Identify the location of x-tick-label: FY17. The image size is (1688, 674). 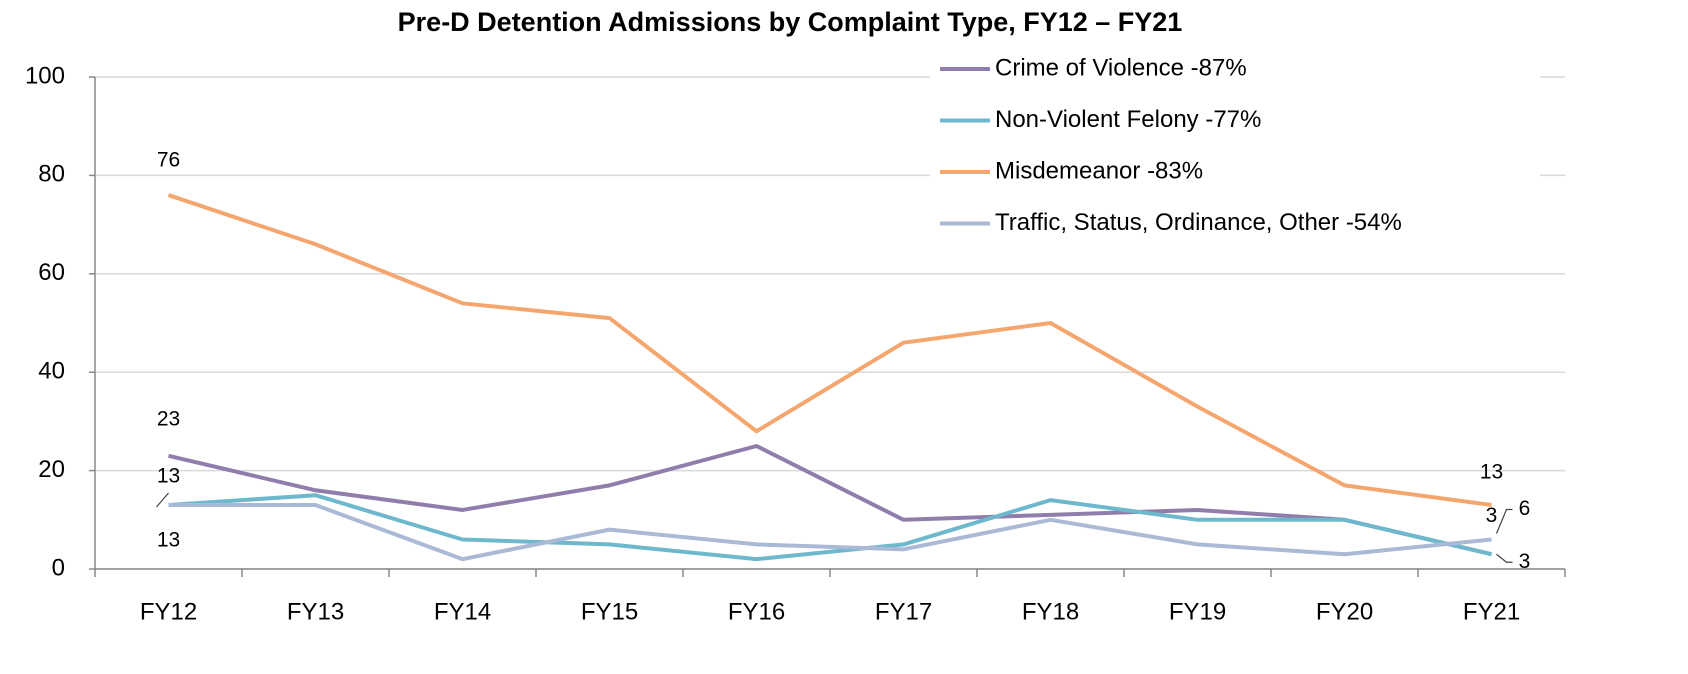
(903, 611).